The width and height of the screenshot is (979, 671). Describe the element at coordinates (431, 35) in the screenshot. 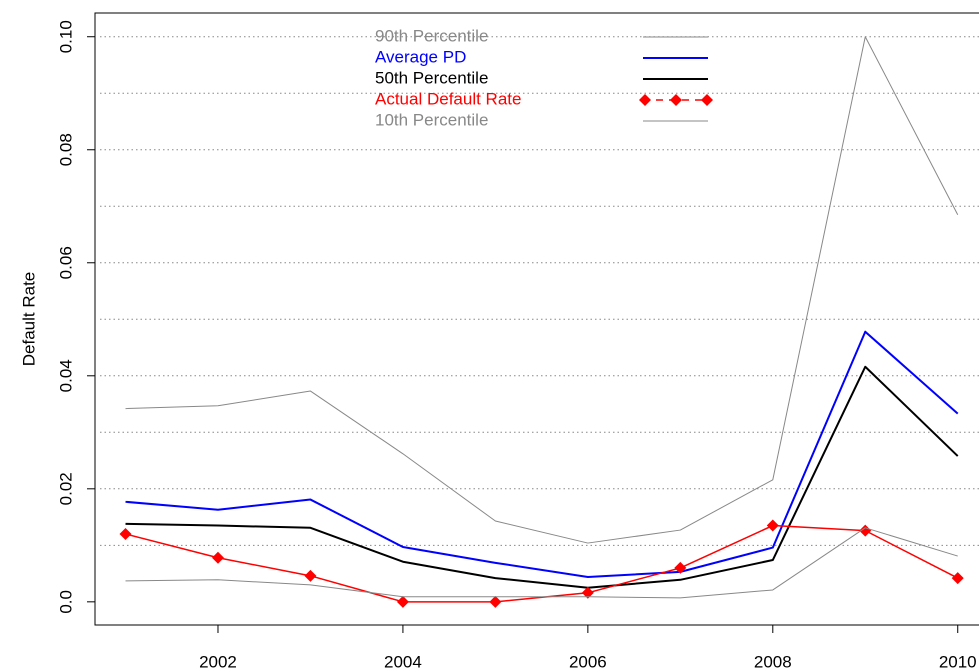

I see `legend-label: 90th Percentile` at that location.